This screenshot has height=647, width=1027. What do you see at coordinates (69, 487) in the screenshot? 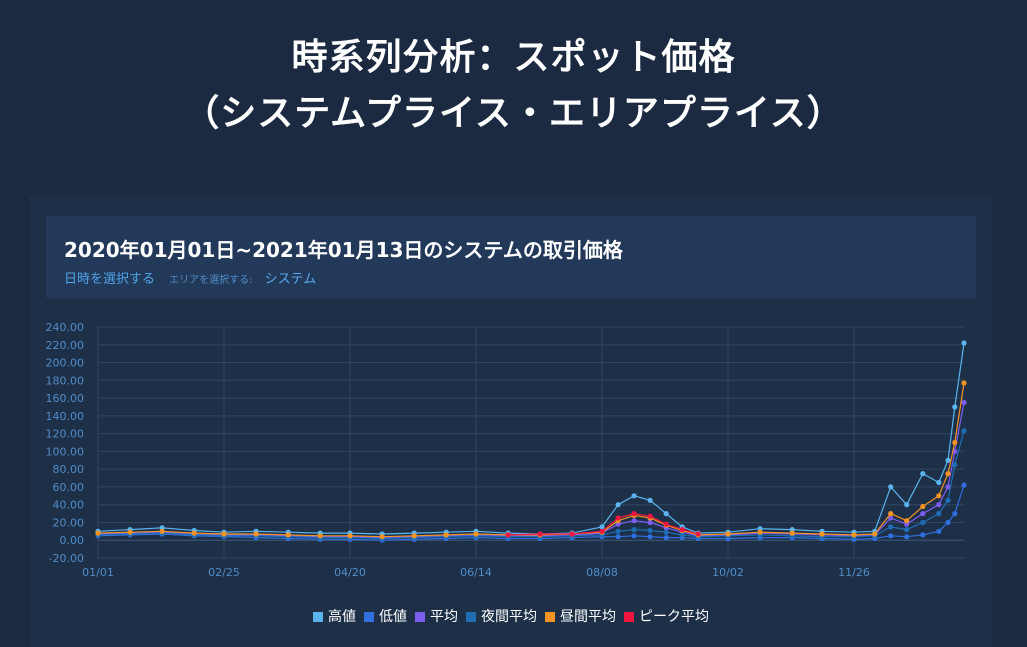
I see `y-tick-label: 60.00` at bounding box center [69, 487].